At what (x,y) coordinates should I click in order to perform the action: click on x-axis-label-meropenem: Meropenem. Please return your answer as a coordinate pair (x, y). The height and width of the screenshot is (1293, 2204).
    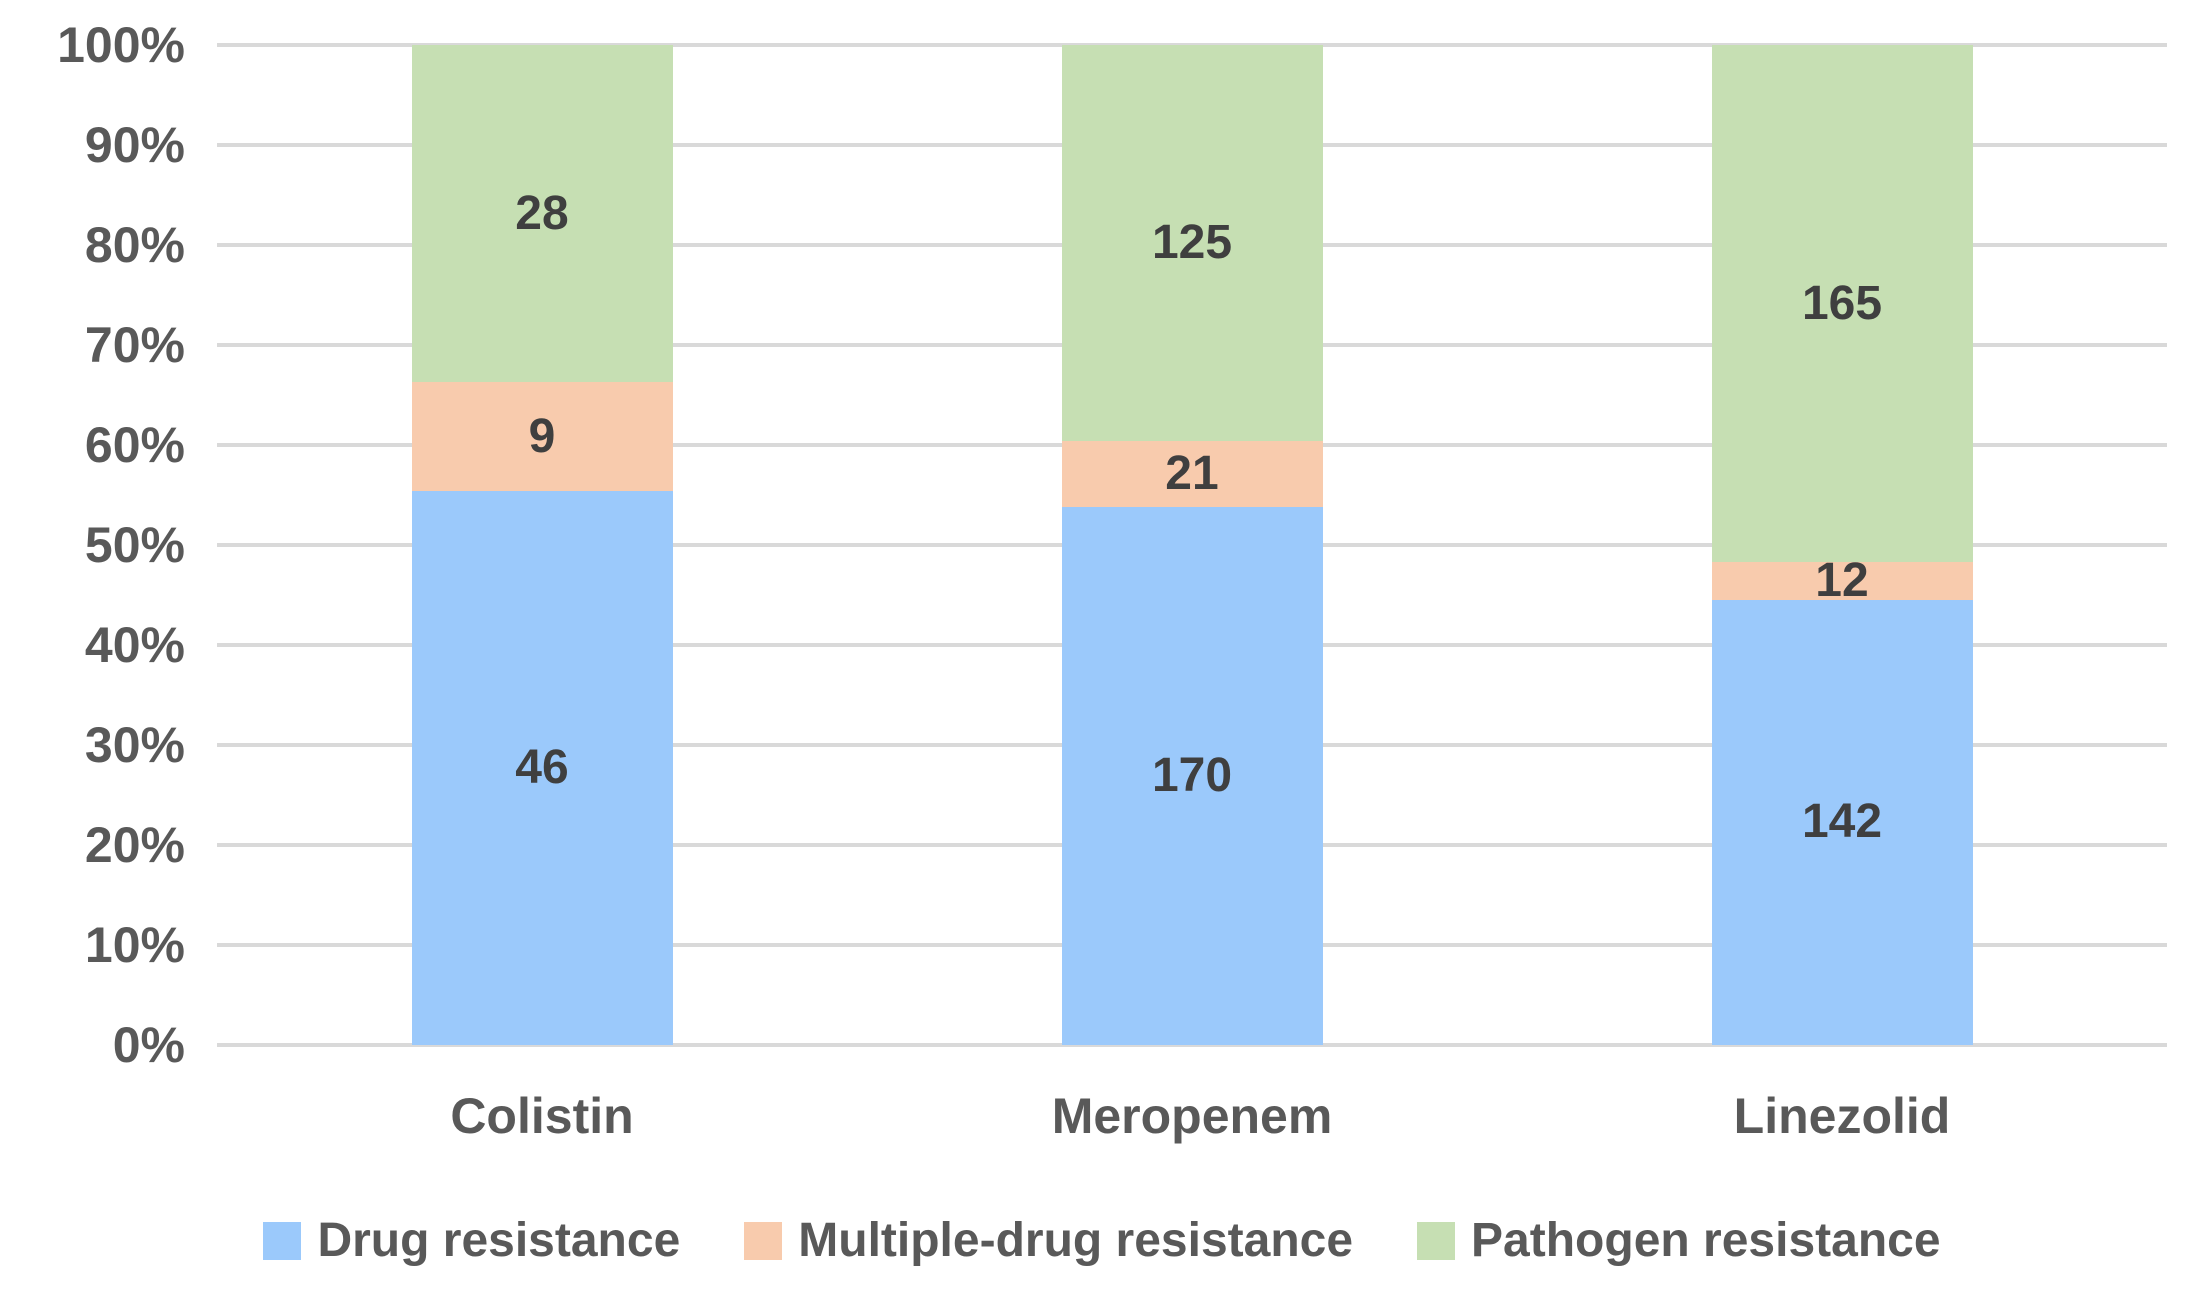
    Looking at the image, I should click on (1192, 1116).